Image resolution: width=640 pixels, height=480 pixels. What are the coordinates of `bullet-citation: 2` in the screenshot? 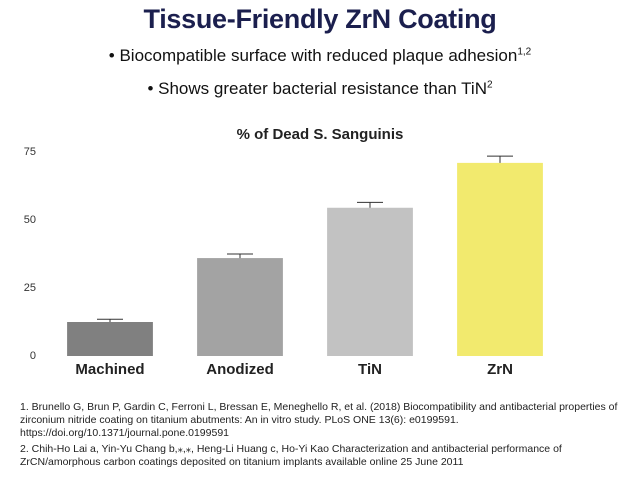 It's located at (489, 85).